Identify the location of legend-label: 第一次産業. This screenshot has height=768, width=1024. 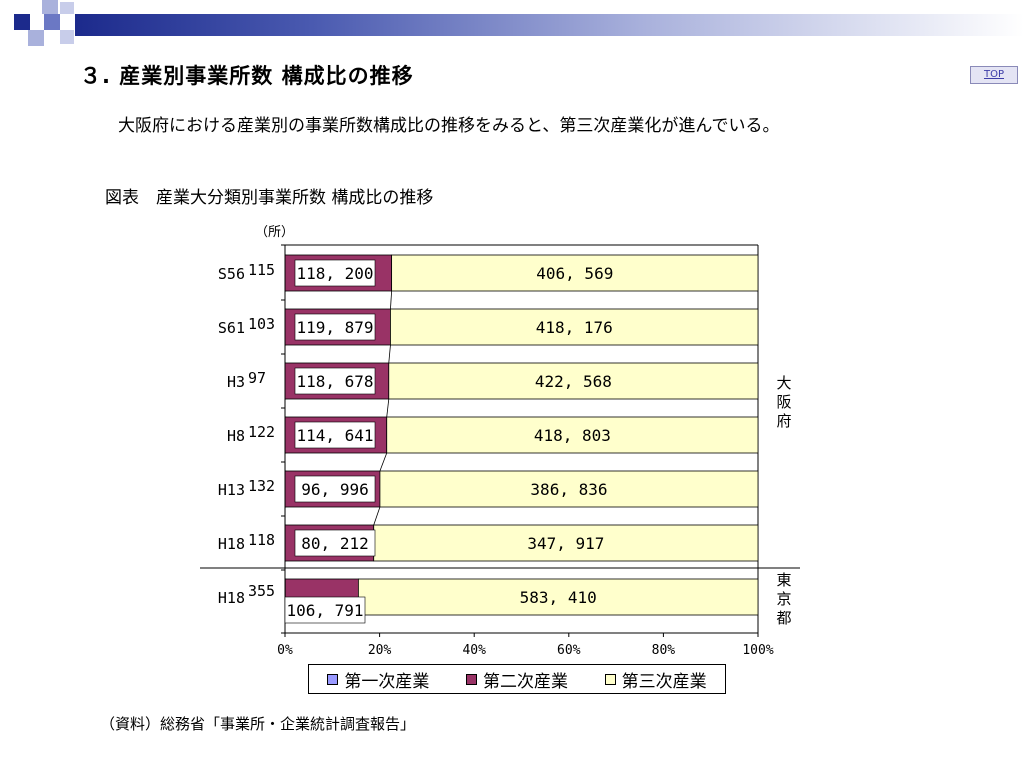
(387, 681).